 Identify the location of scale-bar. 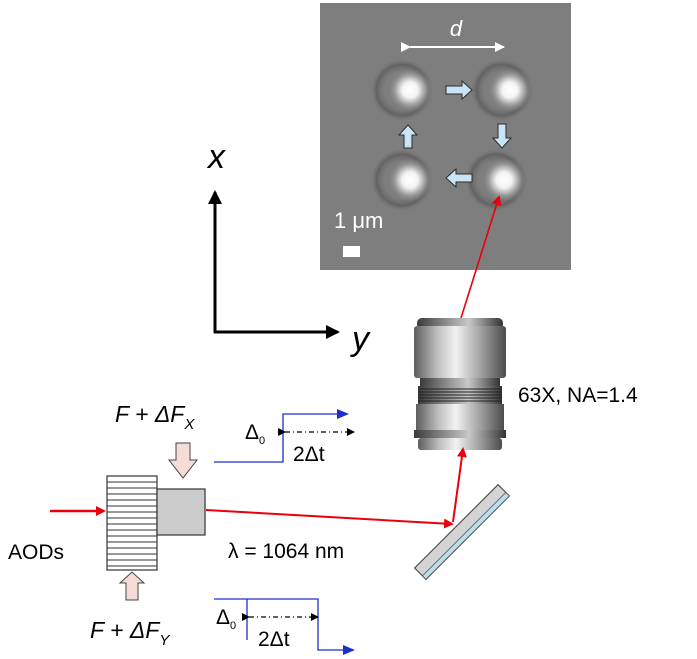
(351, 251).